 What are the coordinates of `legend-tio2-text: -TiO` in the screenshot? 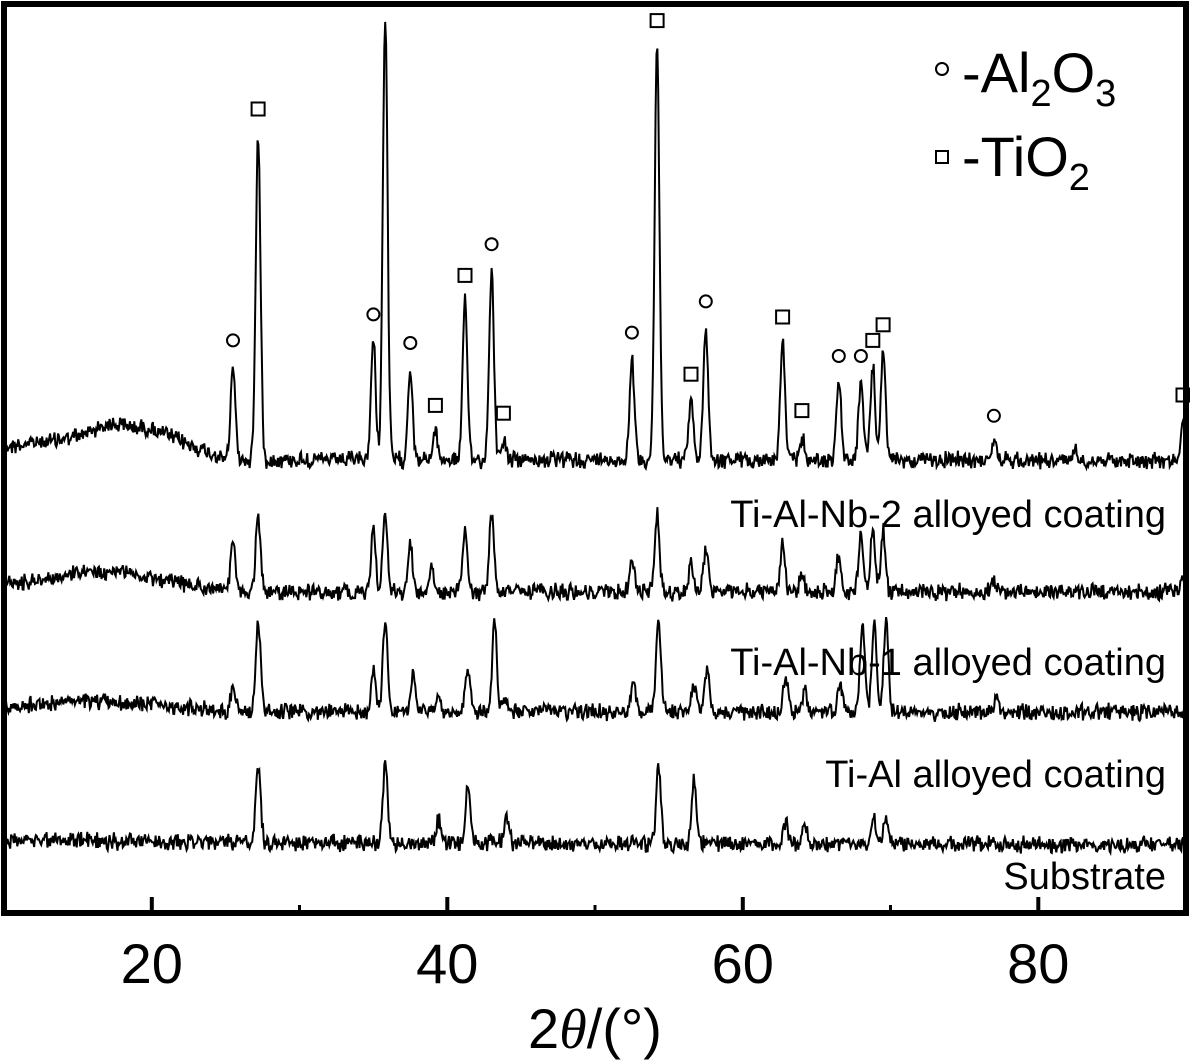 It's located at (1015, 156).